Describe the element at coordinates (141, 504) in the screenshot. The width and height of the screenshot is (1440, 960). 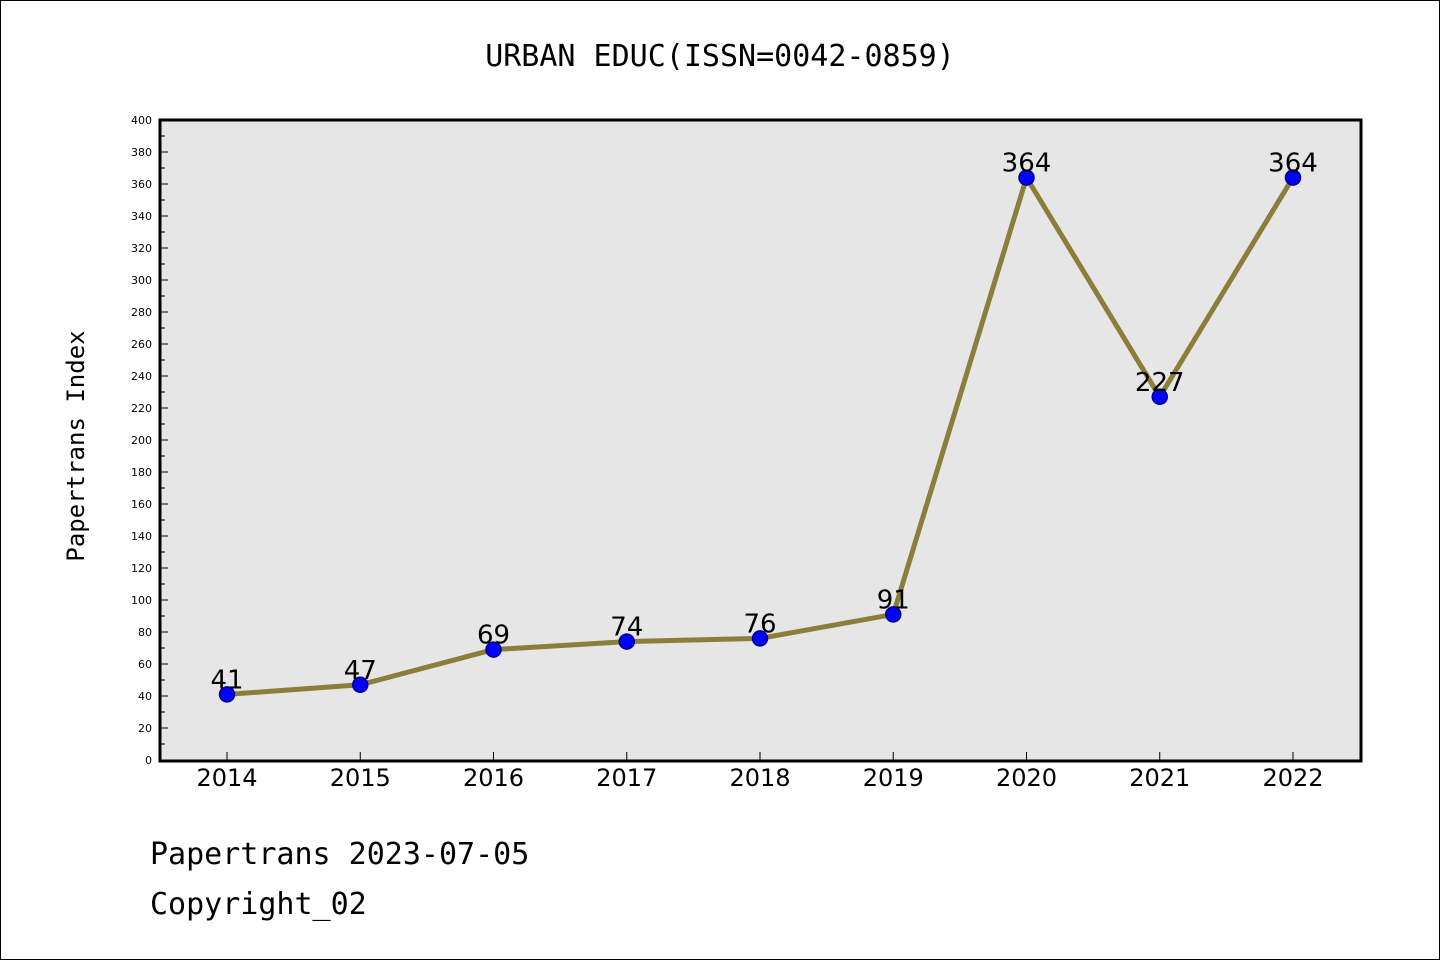
I see `y-tick-label: 160` at that location.